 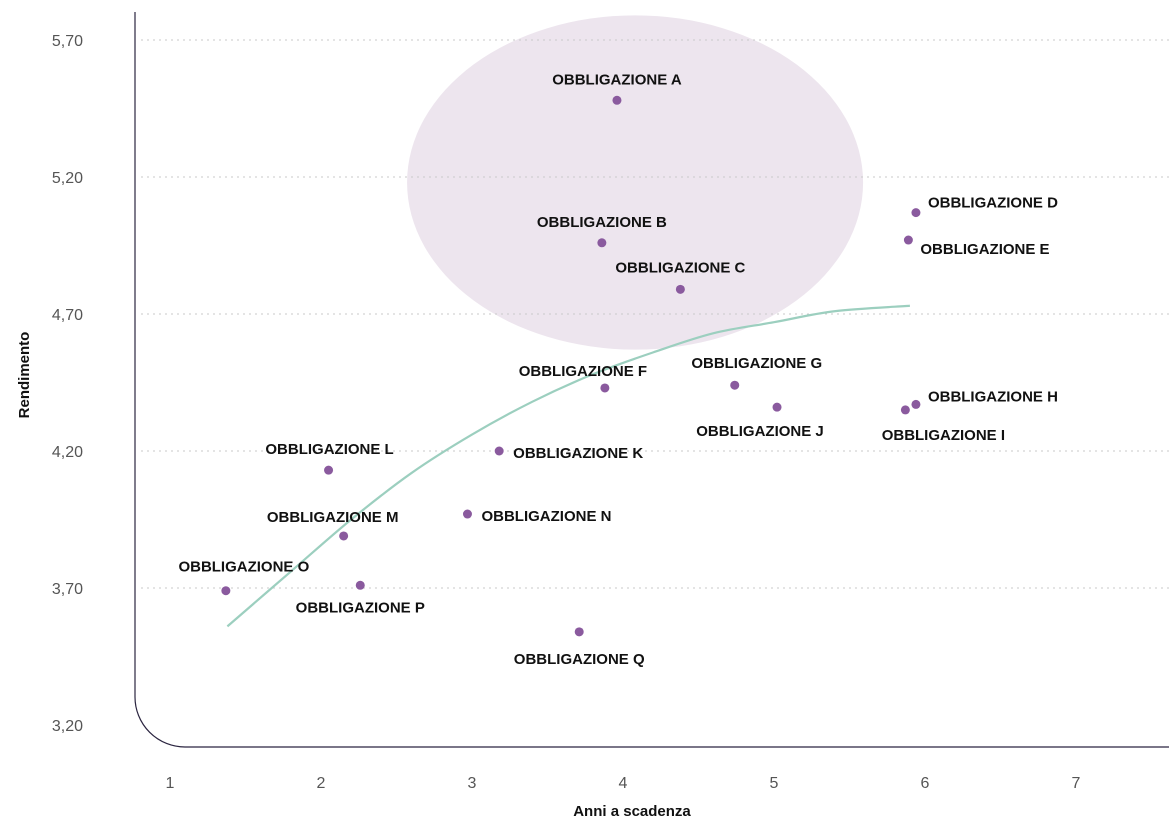 What do you see at coordinates (170, 783) in the screenshot?
I see `x-tick-label: 1` at bounding box center [170, 783].